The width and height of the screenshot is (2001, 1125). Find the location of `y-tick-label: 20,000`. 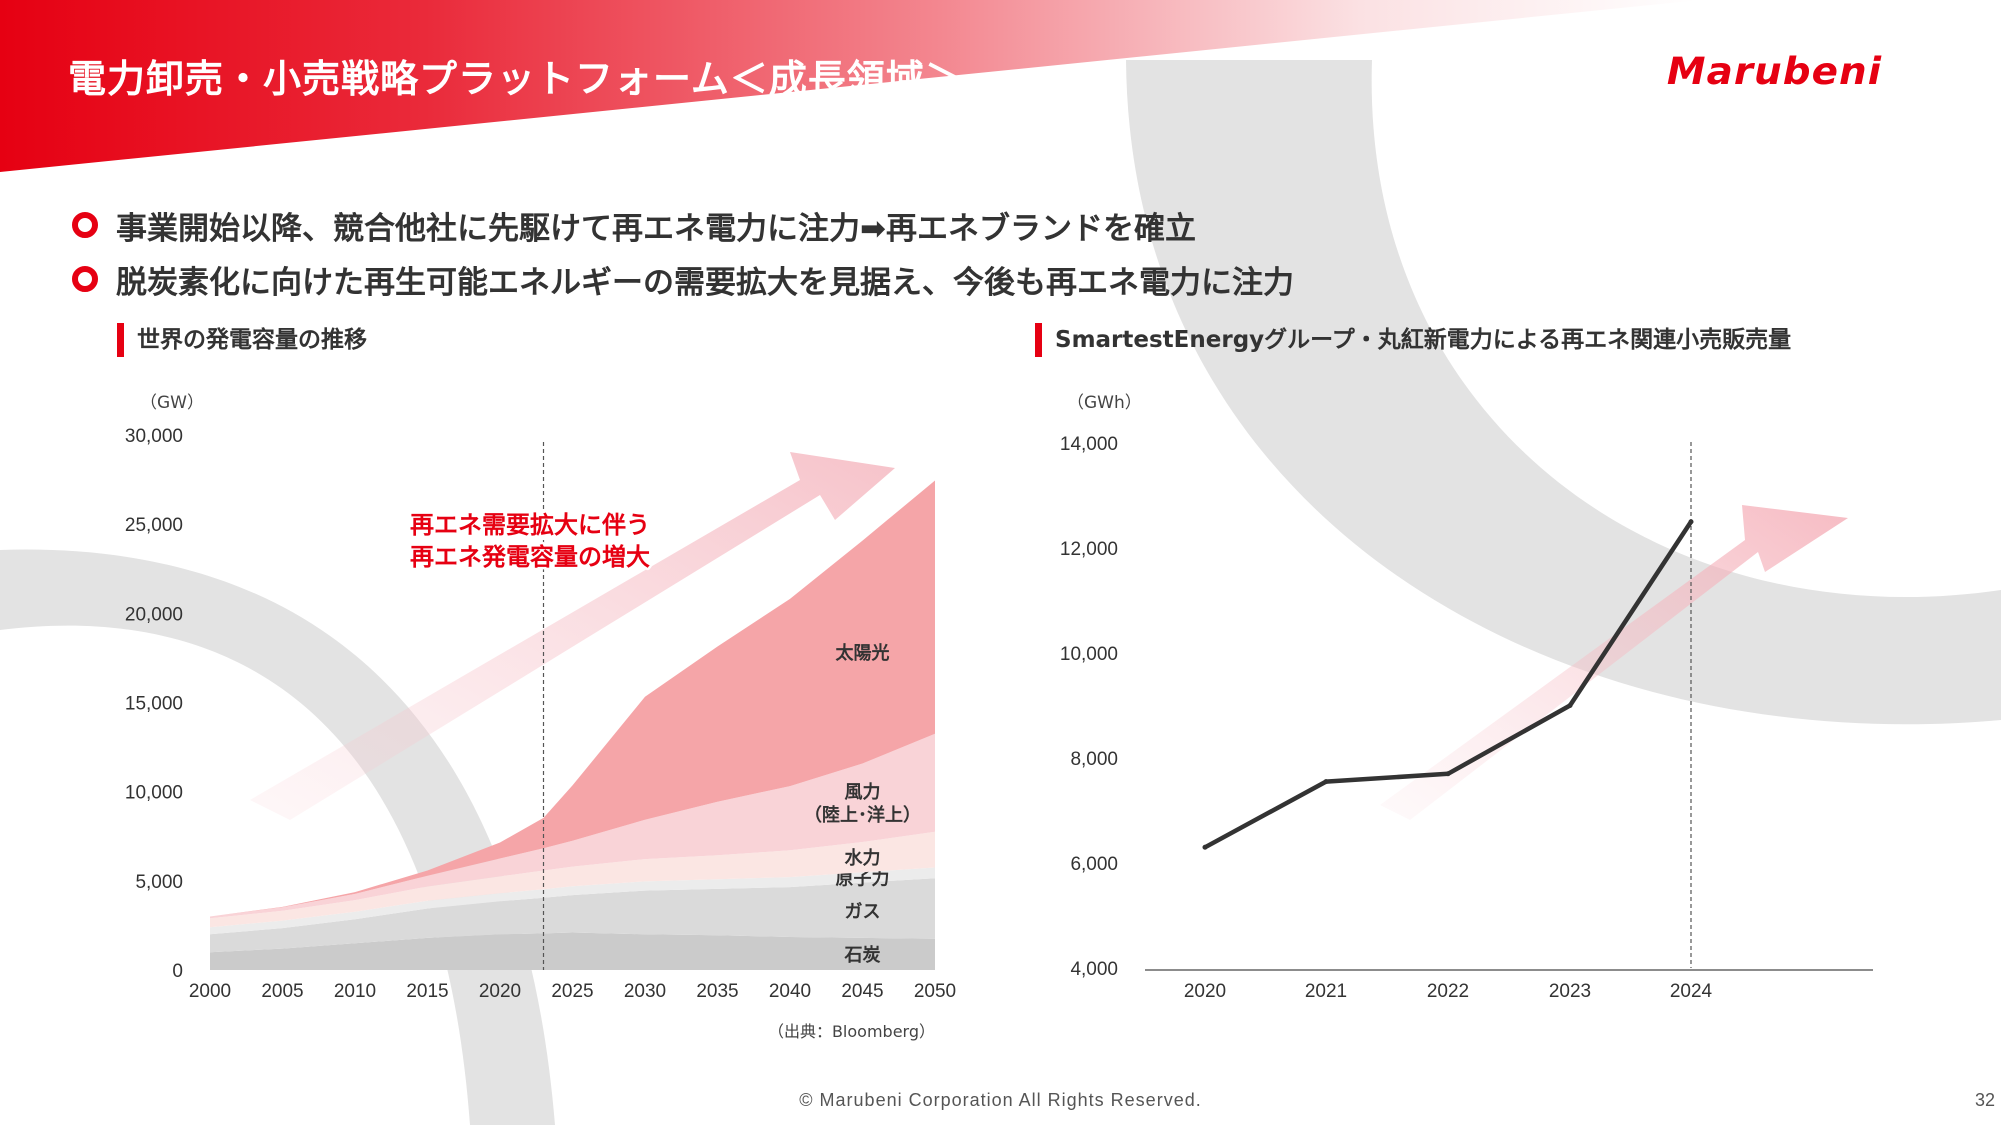

y-tick-label: 20,000 is located at coordinates (154, 614).